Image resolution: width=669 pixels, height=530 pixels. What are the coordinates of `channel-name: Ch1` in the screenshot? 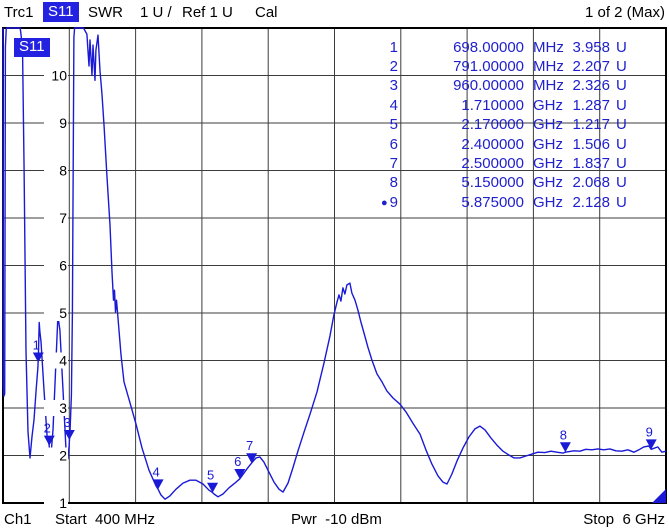 It's located at (18, 519).